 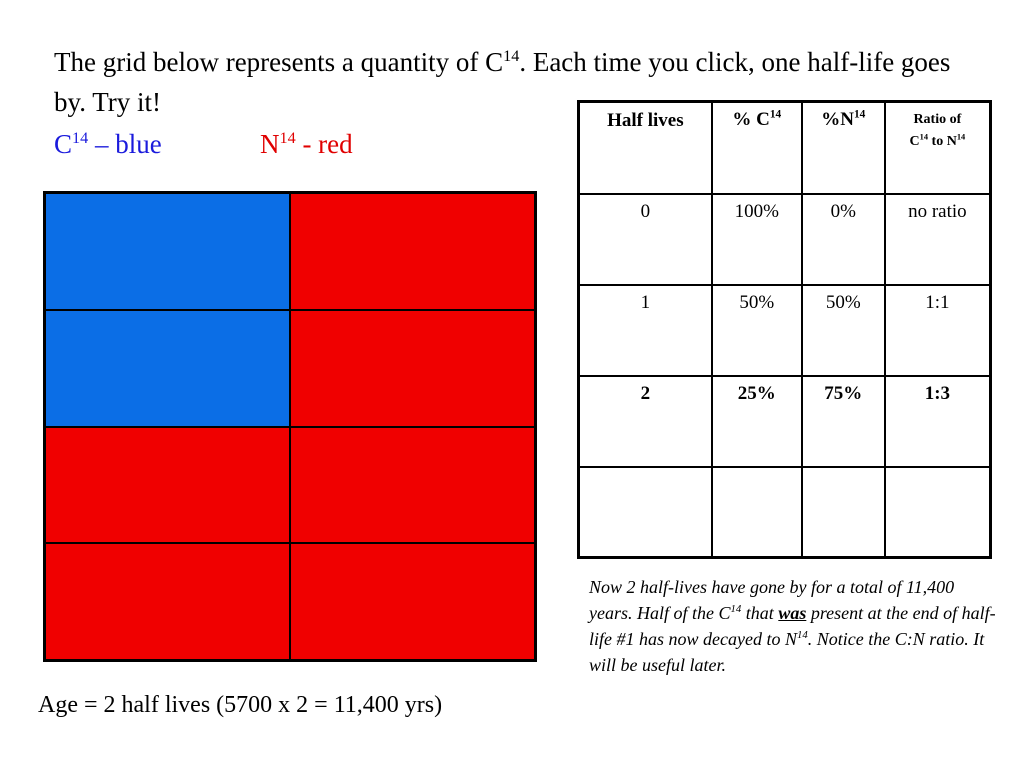 I want to click on cell-half-lives: 1, so click(x=645, y=330).